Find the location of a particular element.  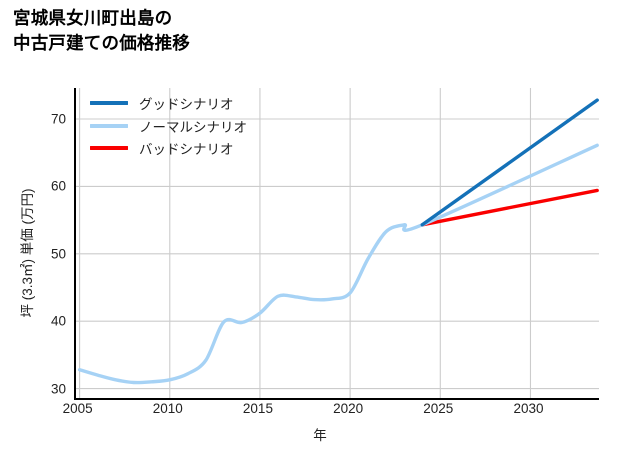

legend-item-label: ノーマルシナリオ is located at coordinates (193, 127).